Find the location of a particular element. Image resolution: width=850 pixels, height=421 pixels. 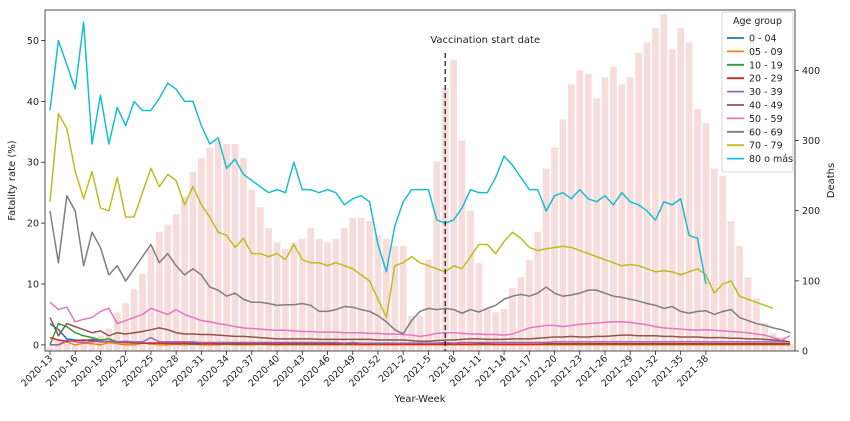

legend-entry: 30 - 39 is located at coordinates (766, 92).